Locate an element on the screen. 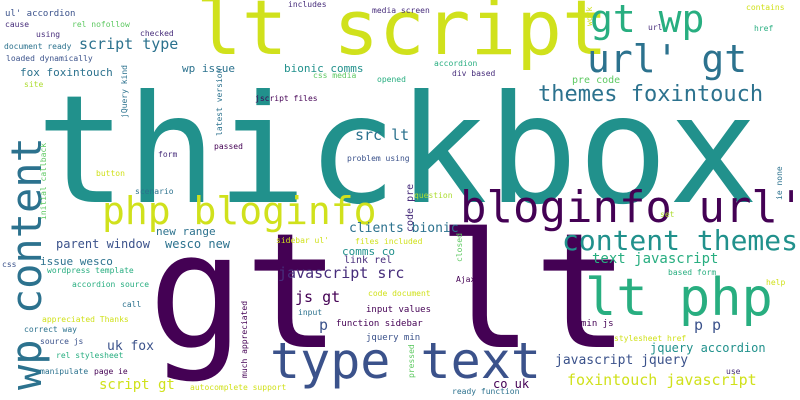 The height and width of the screenshot is (400, 800). word-input-values: input values is located at coordinates (399, 310).